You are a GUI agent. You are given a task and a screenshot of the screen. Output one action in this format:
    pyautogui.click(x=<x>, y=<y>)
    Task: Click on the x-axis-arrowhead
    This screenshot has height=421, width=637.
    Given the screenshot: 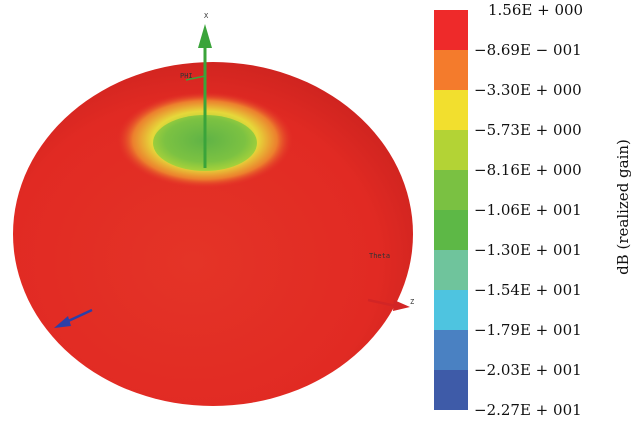 What is the action you would take?
    pyautogui.click(x=205, y=36)
    